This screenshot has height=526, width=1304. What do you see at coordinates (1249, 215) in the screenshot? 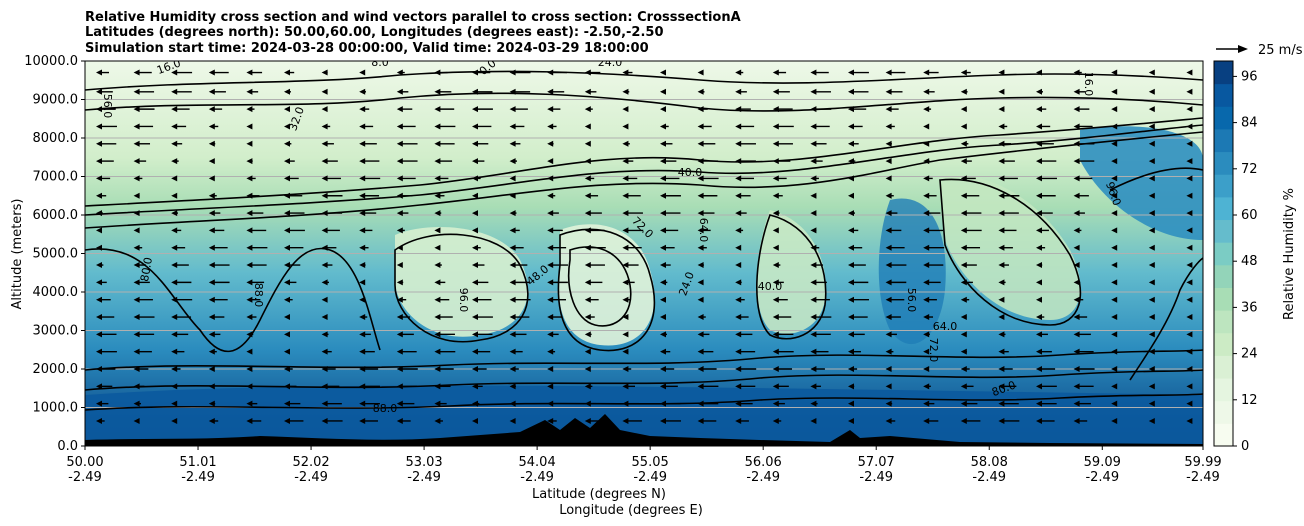
I see `colorbar-tick-label: 60` at bounding box center [1249, 215].